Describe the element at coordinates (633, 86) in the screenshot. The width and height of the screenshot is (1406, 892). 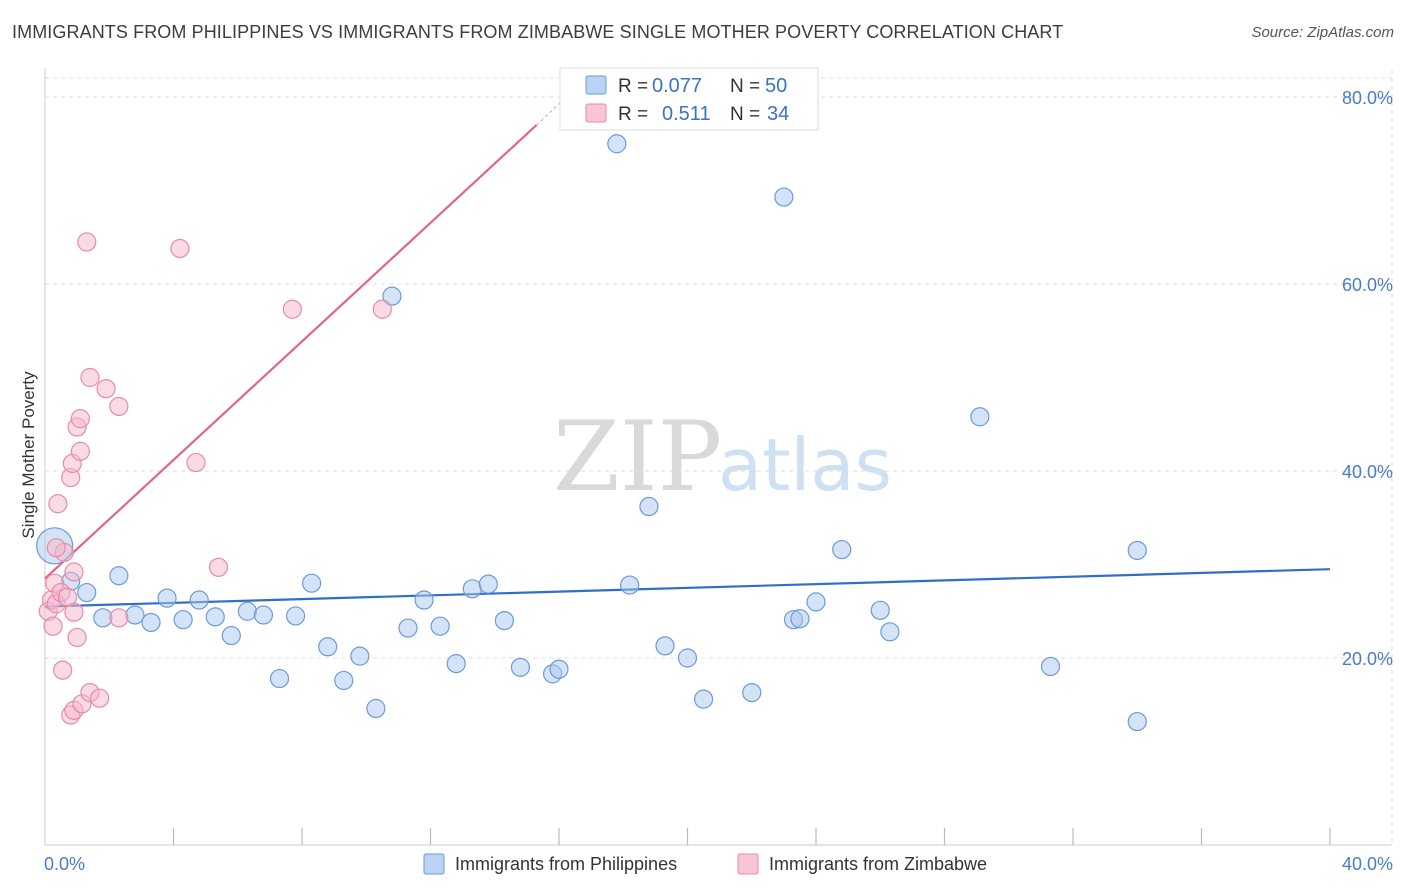
I see `stats-r-label-blue: R =` at that location.